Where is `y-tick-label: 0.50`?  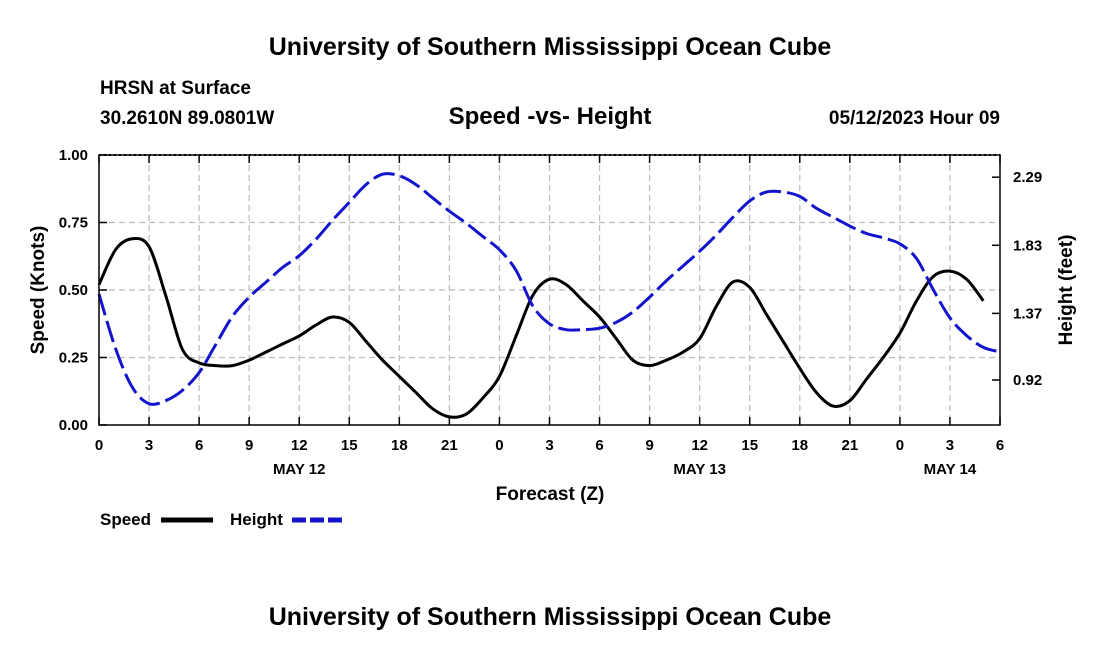
y-tick-label: 0.50 is located at coordinates (73, 290).